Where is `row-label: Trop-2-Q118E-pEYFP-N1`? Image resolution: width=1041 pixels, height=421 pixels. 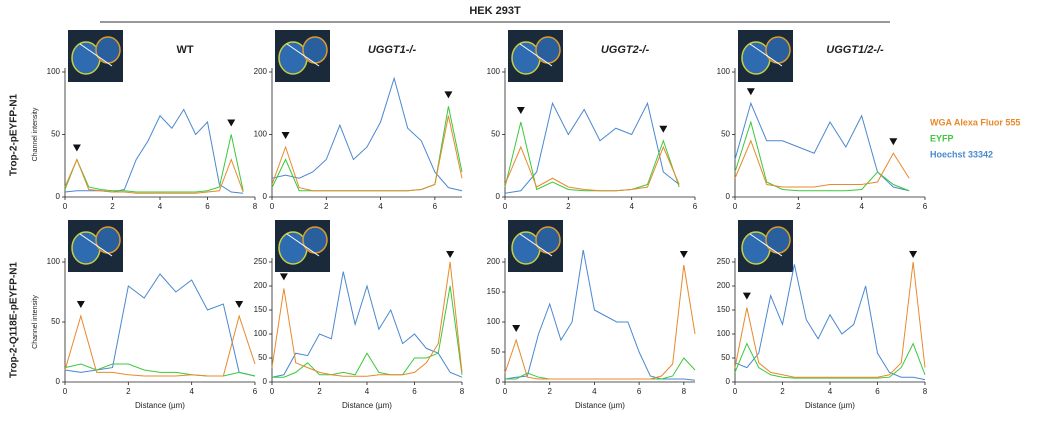 row-label: Trop-2-Q118E-pEYFP-N1 is located at coordinates (14, 319).